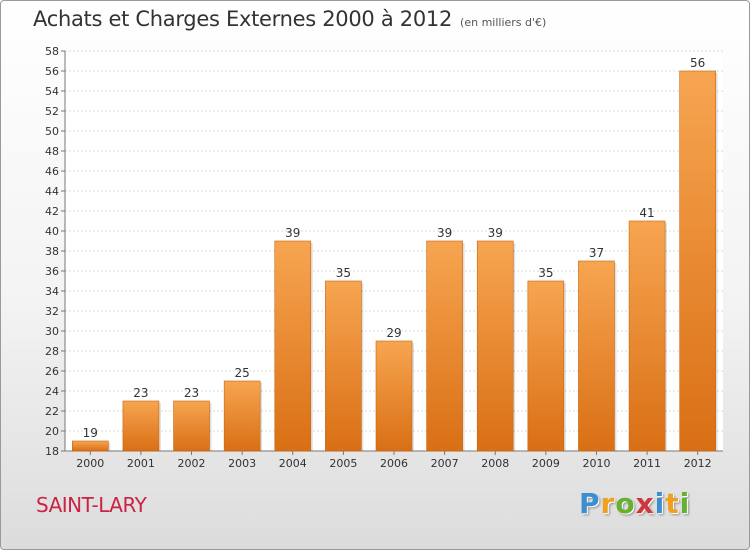 The width and height of the screenshot is (750, 550). I want to click on x-tick-label: 2006, so click(394, 463).